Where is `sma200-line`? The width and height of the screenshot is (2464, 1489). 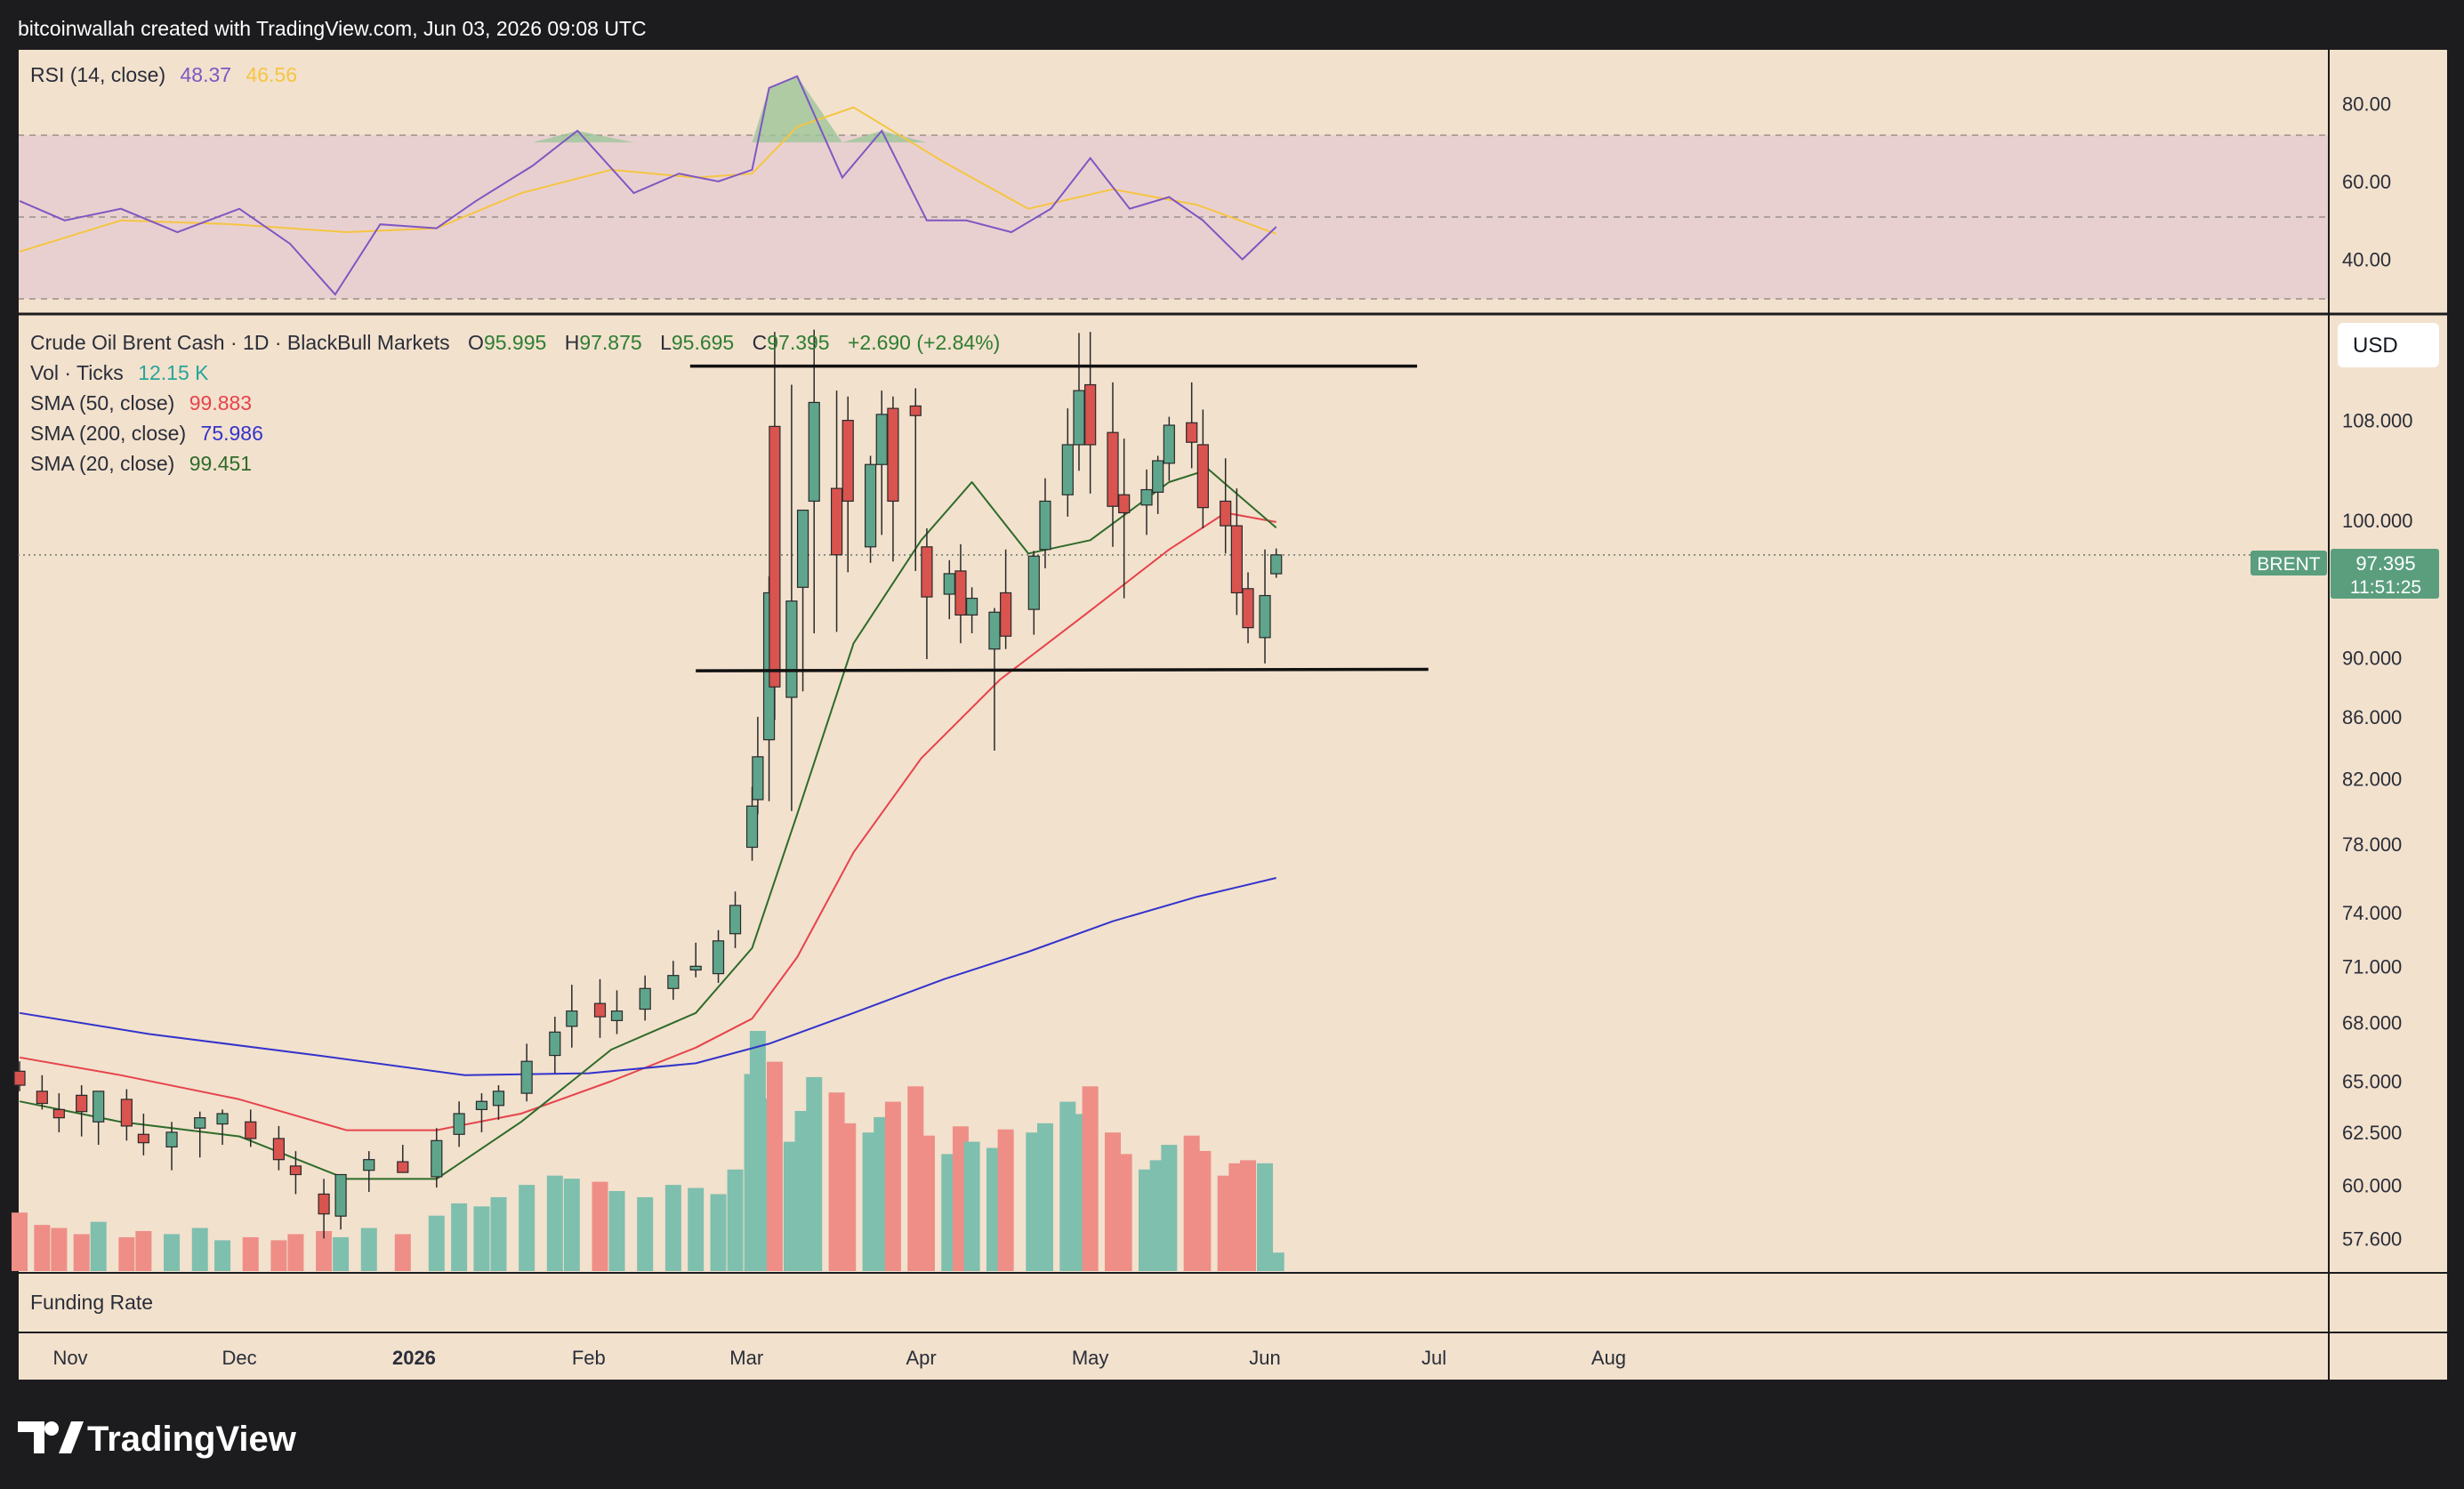 sma200-line is located at coordinates (647, 976).